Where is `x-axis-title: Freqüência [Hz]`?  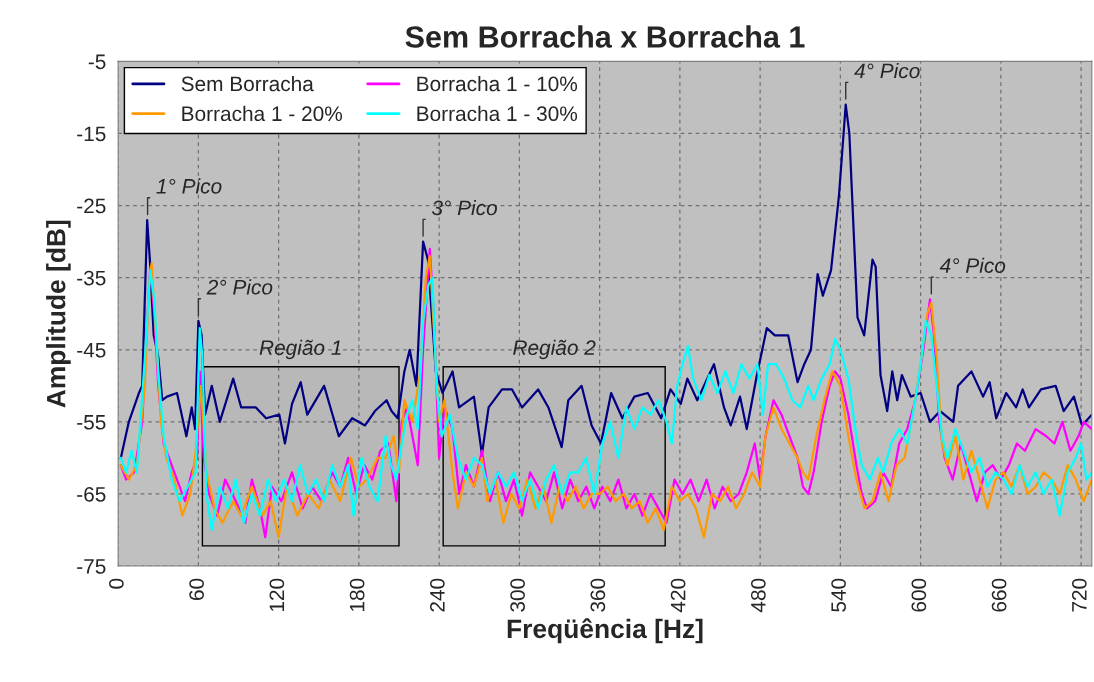 x-axis-title: Freqüência [Hz] is located at coordinates (605, 631).